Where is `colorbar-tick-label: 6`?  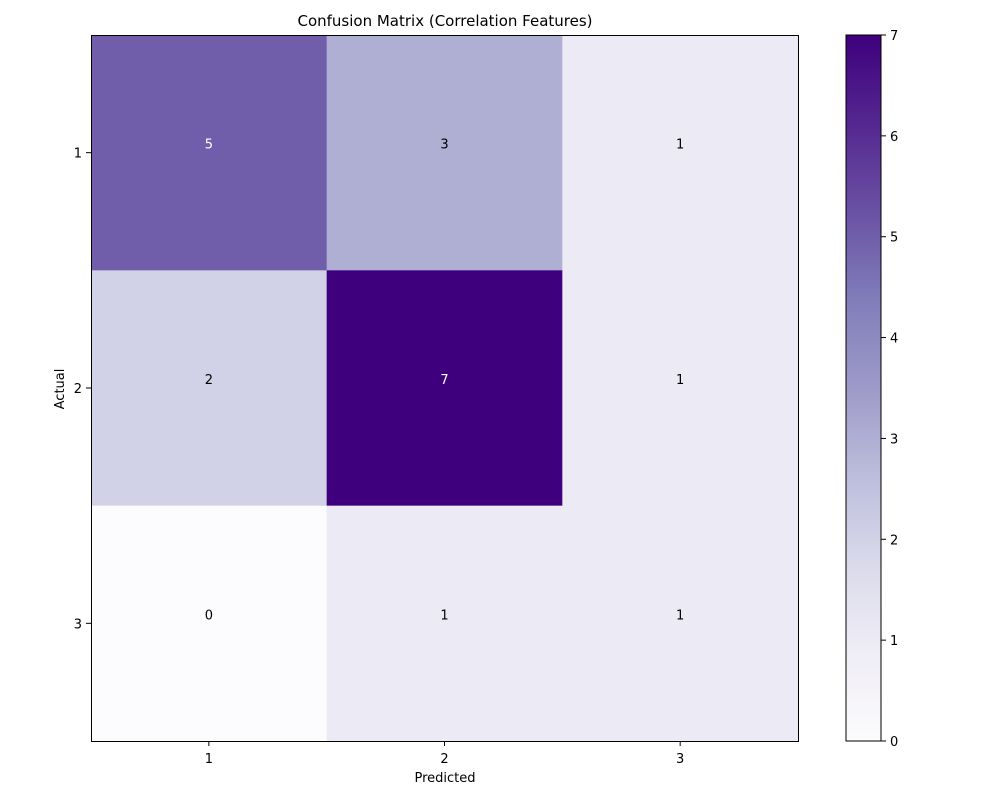
colorbar-tick-label: 6 is located at coordinates (894, 137).